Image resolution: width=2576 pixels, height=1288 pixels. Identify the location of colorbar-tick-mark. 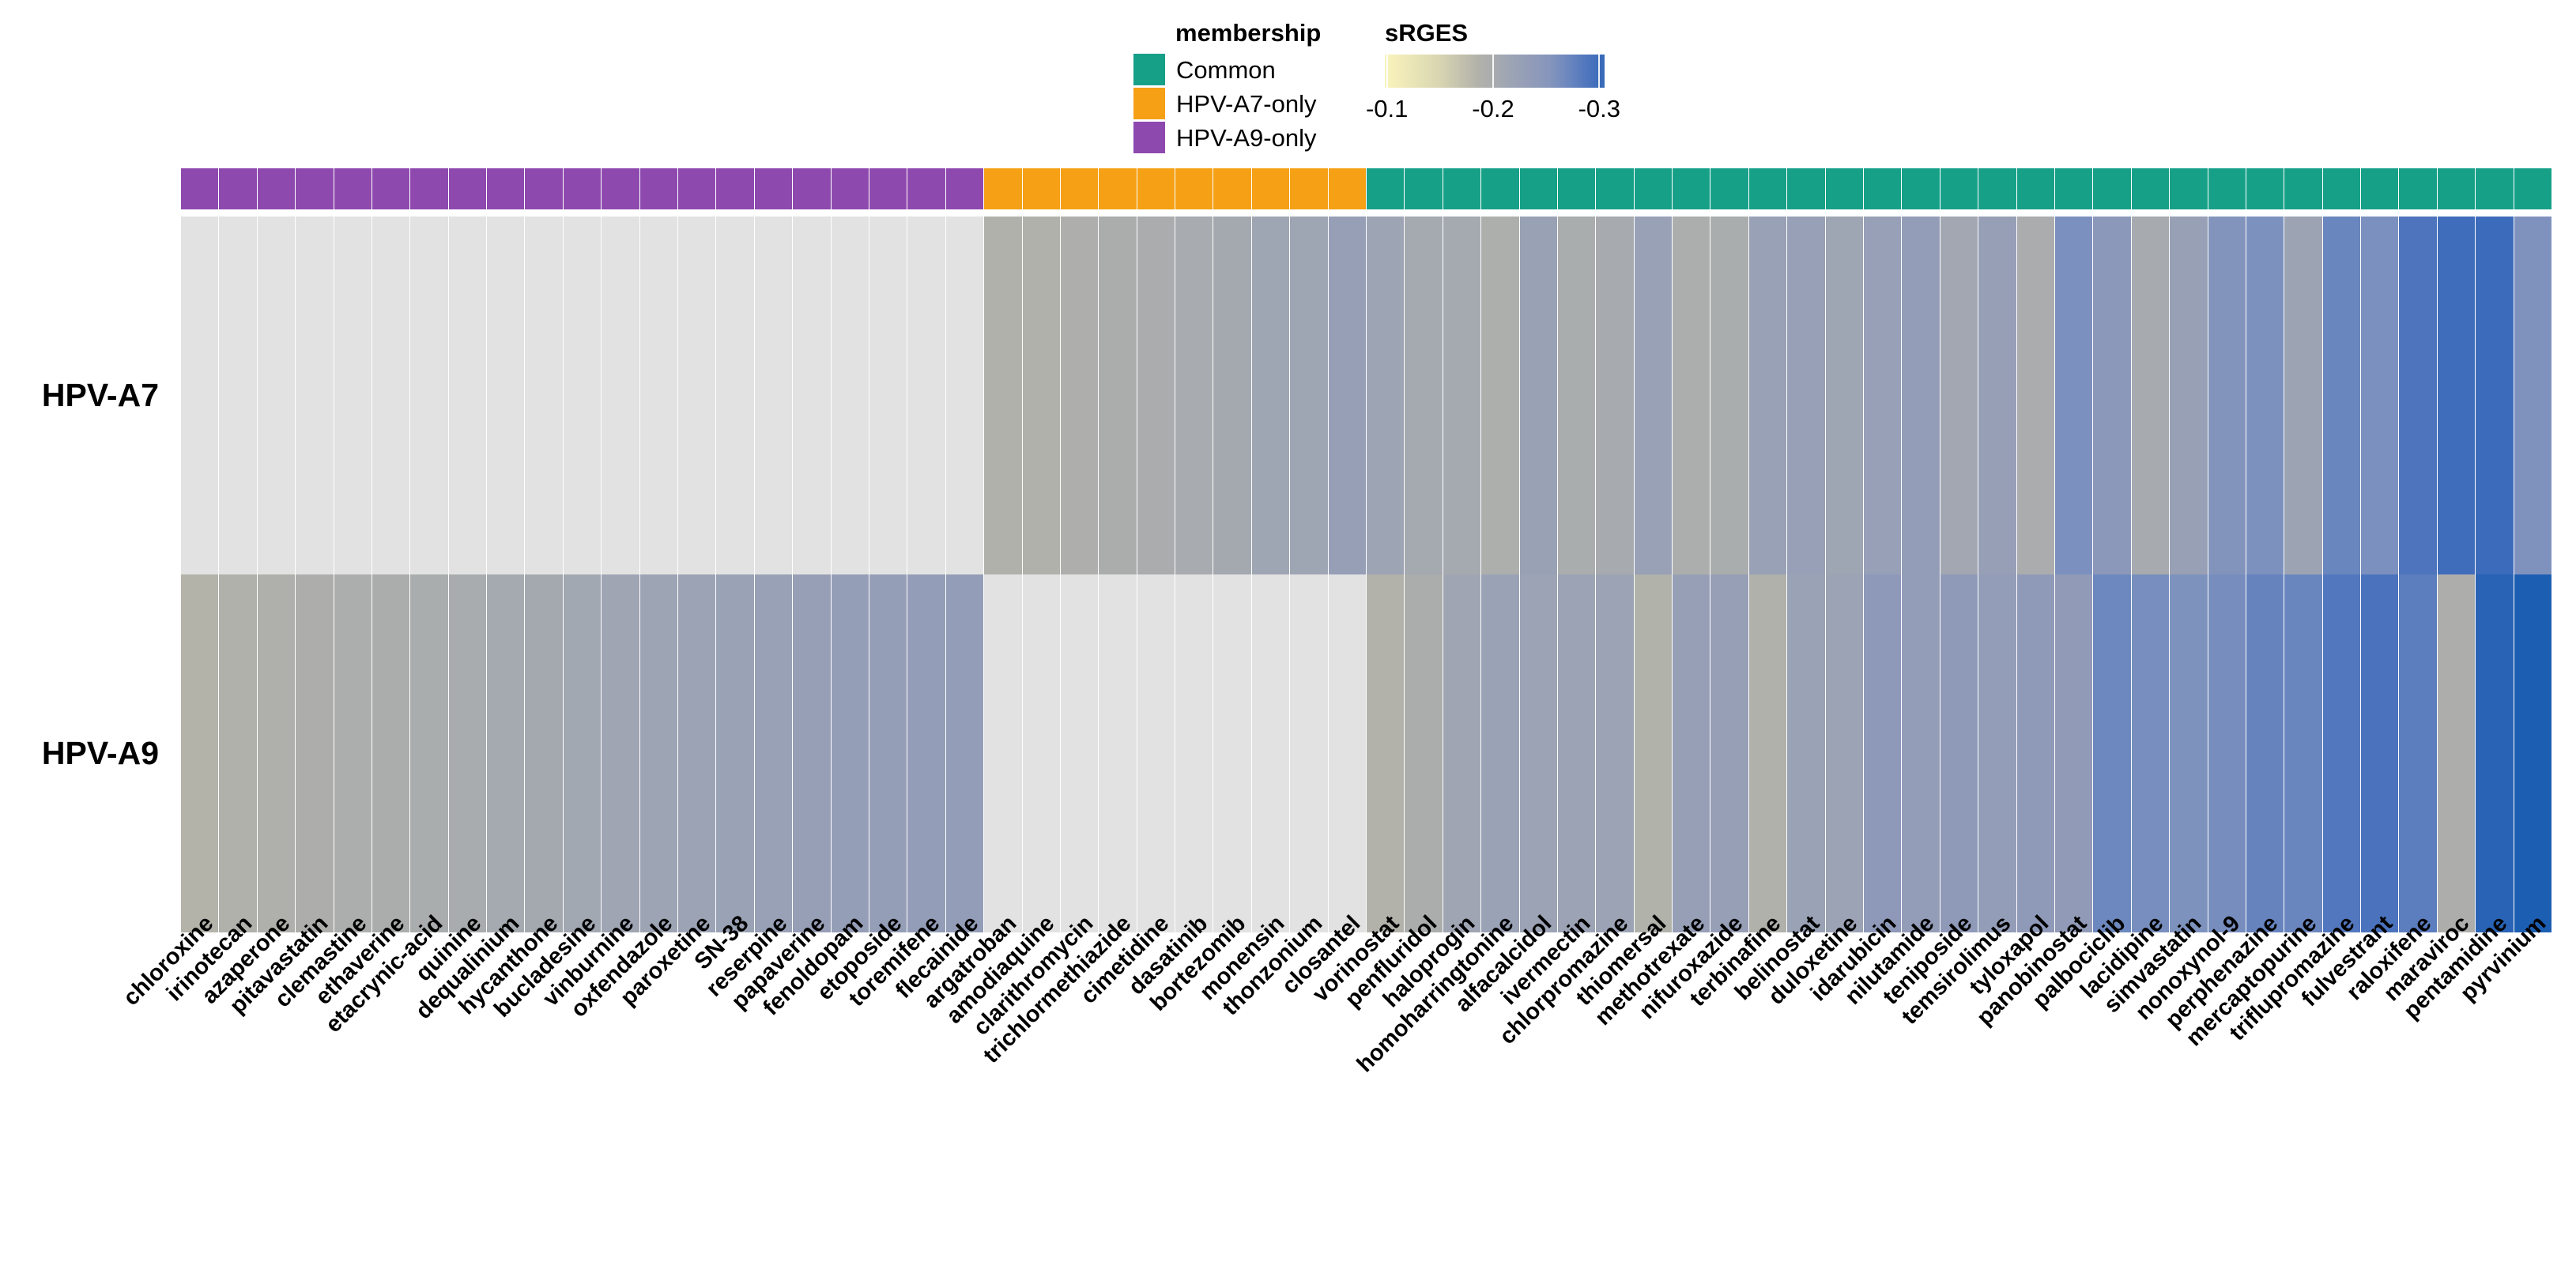
(1387, 71).